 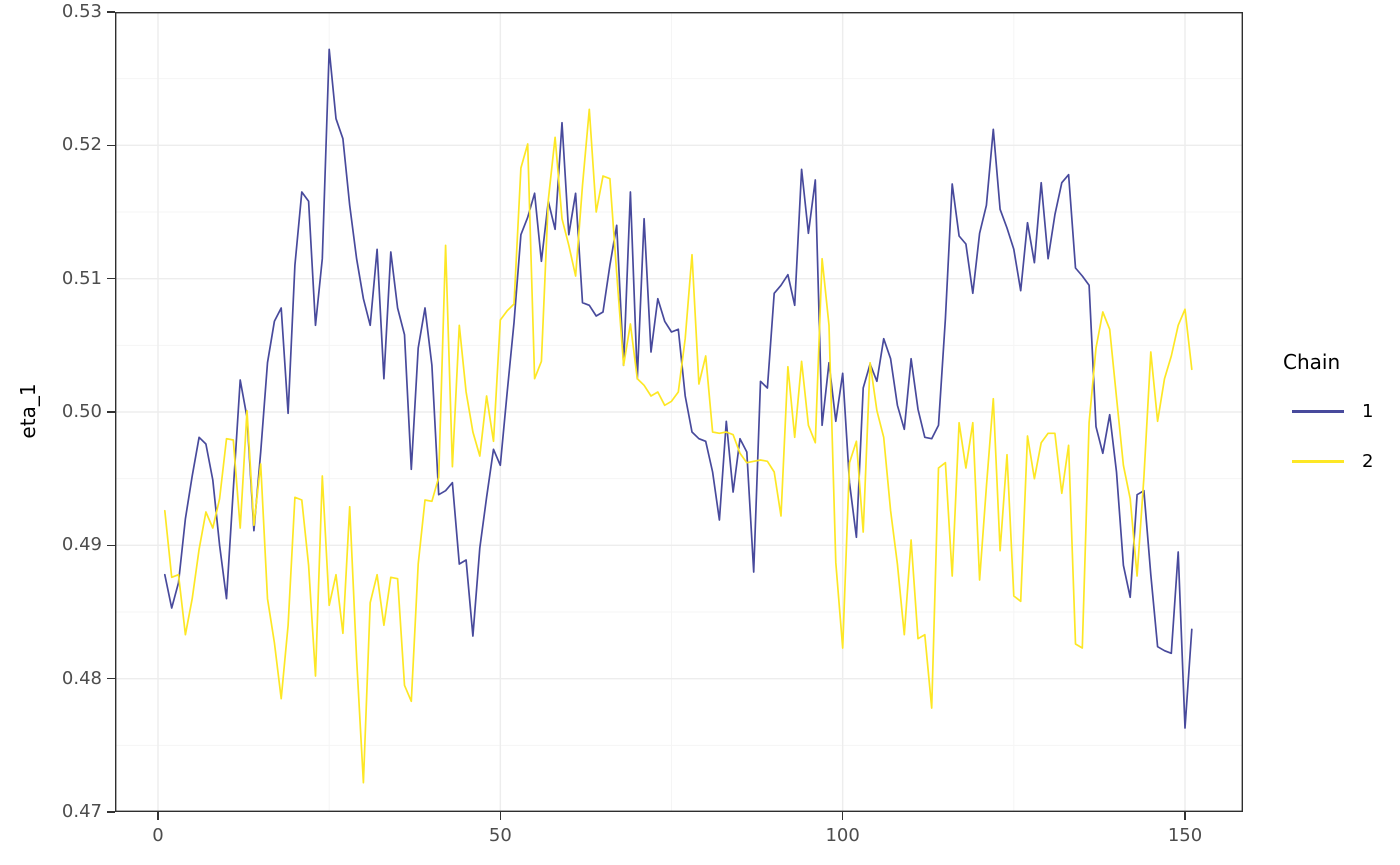 What do you see at coordinates (1368, 411) in the screenshot?
I see `legend-item-label: 1` at bounding box center [1368, 411].